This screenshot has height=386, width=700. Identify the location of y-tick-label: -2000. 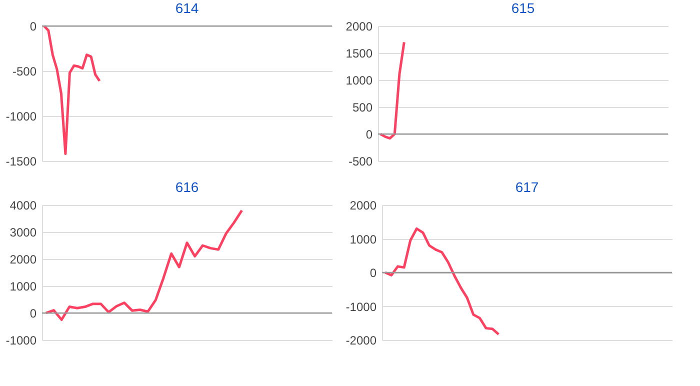
(361, 341).